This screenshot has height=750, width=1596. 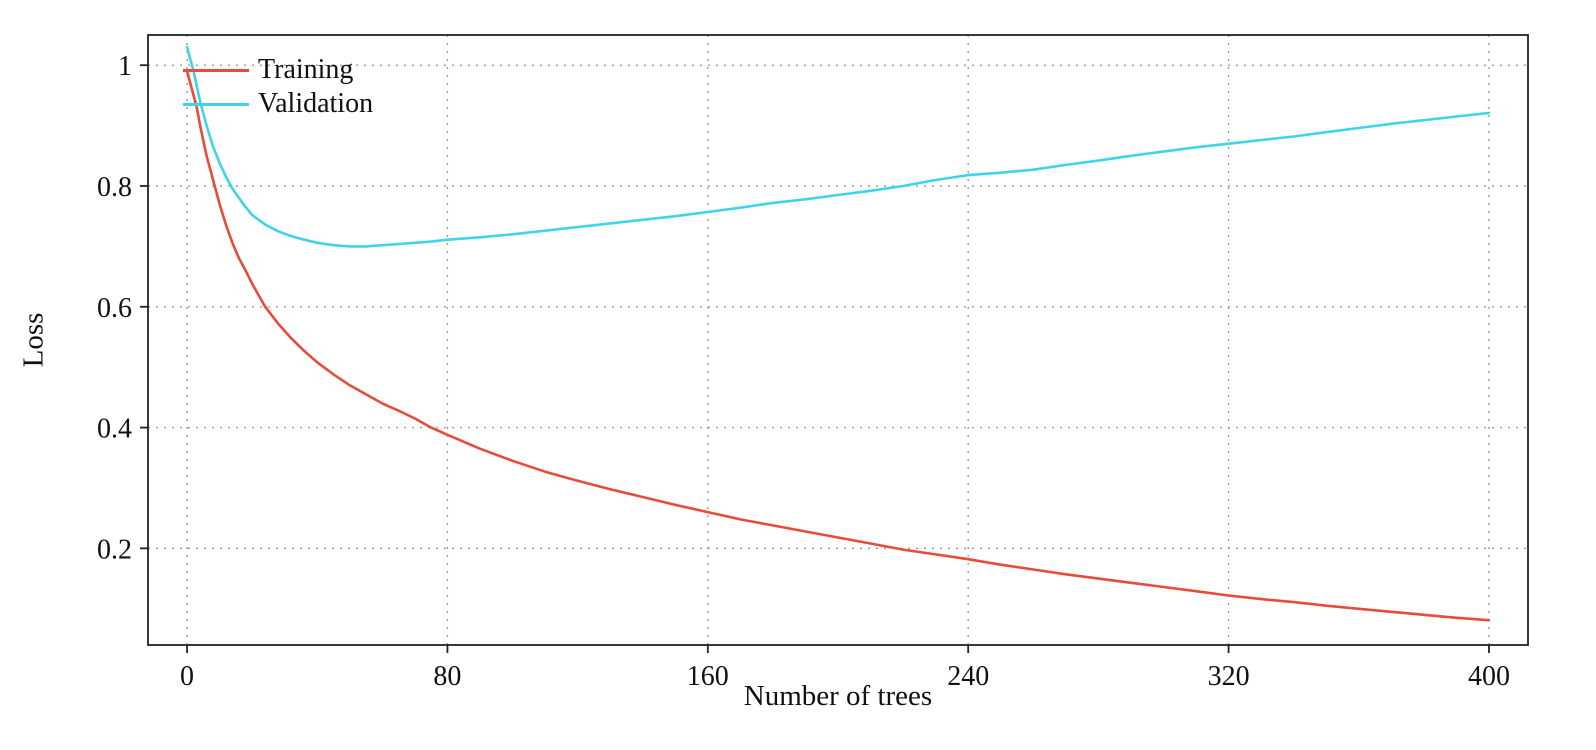 I want to click on y-axis-title: Loss, so click(x=33, y=340).